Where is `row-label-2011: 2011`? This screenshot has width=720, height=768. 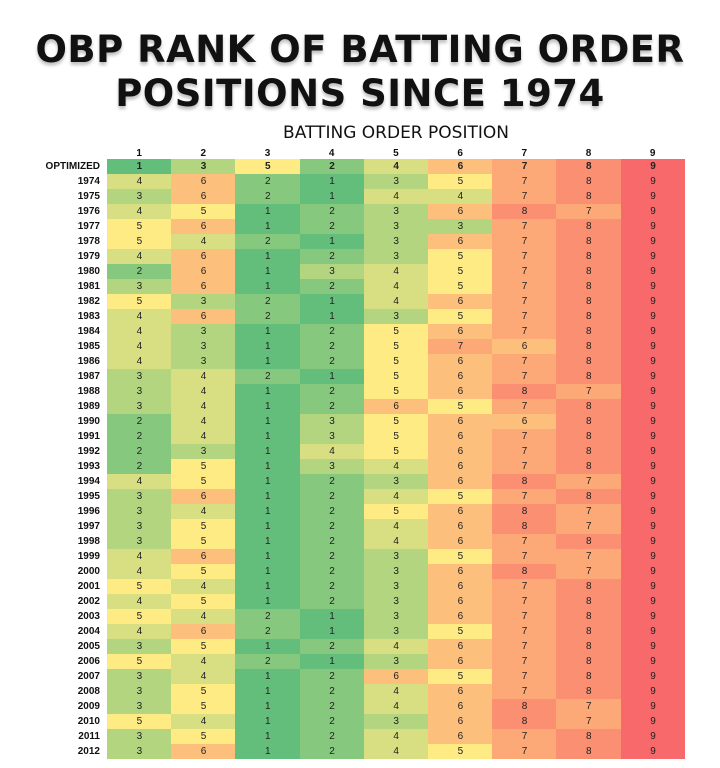 row-label-2011: 2011 is located at coordinates (89, 736).